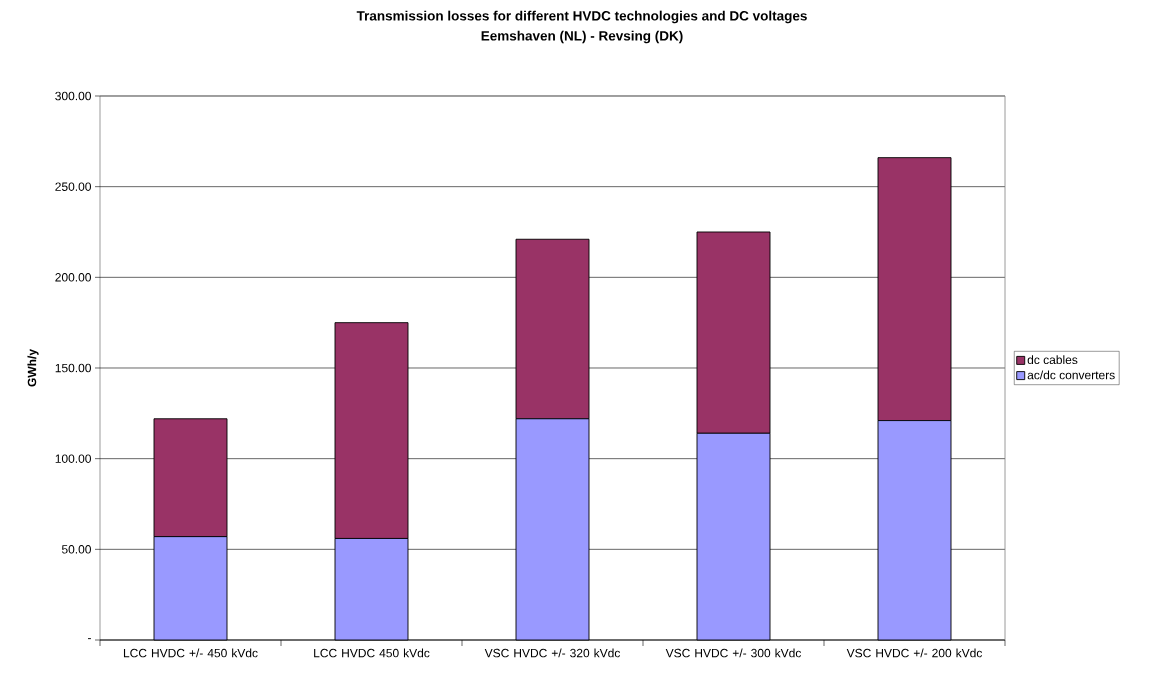  Describe the element at coordinates (89, 639) in the screenshot. I see `y-tick-label: -` at that location.